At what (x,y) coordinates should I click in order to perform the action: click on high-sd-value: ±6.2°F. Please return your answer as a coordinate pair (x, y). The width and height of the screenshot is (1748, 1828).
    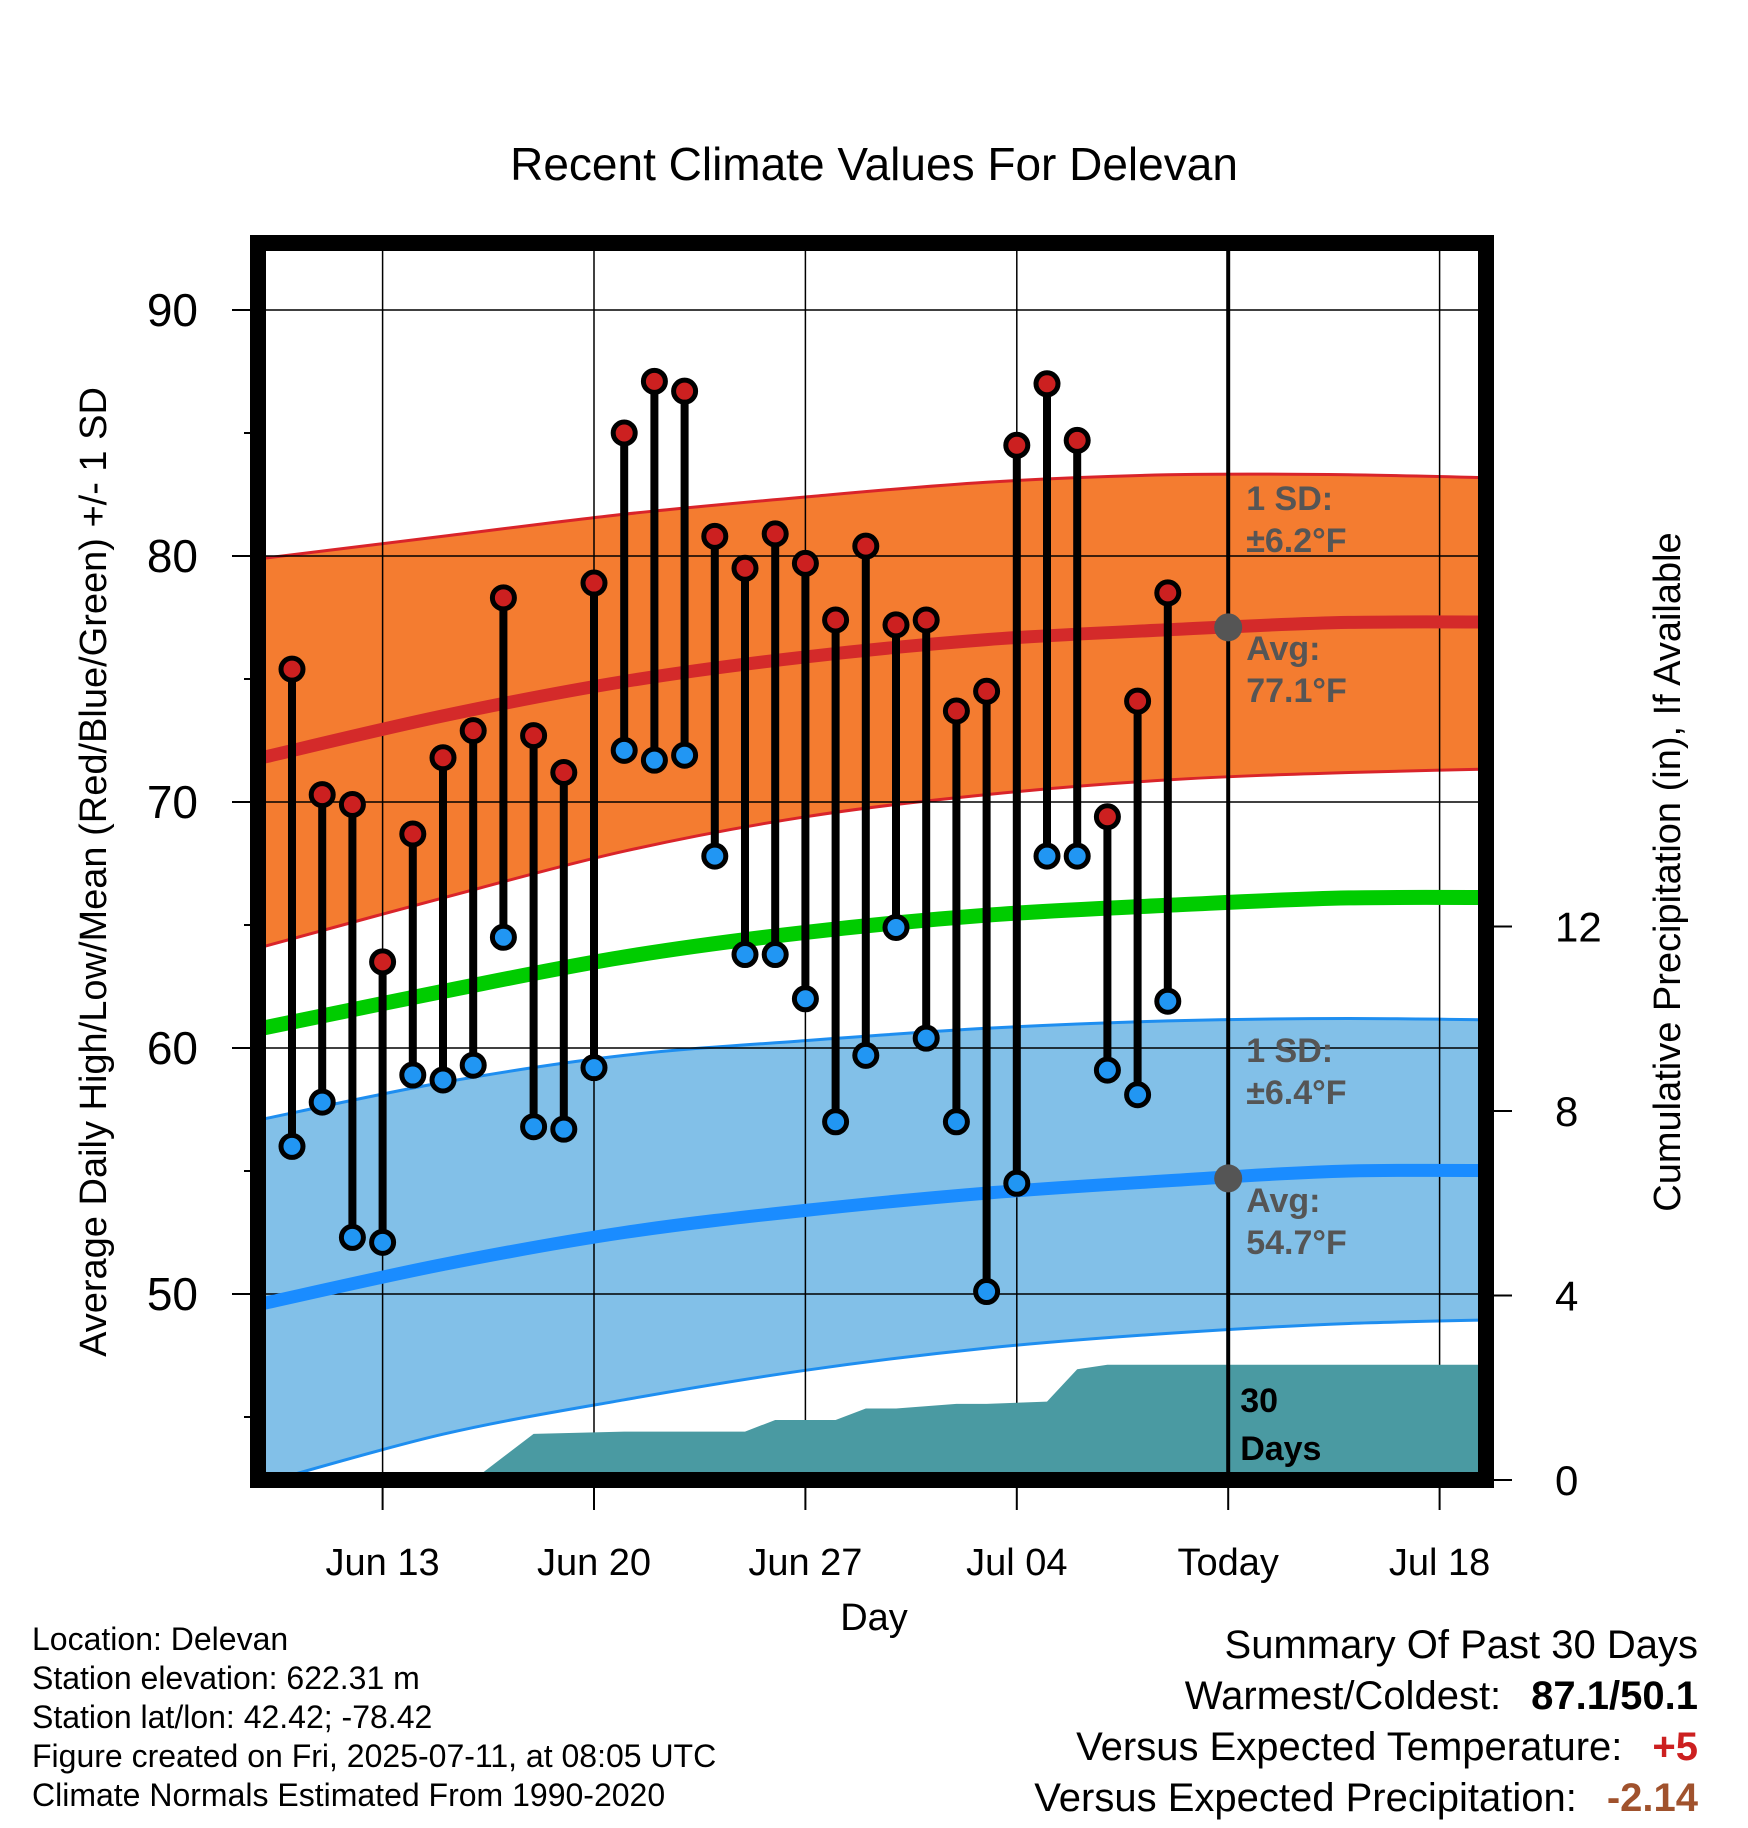
    Looking at the image, I should click on (1296, 541).